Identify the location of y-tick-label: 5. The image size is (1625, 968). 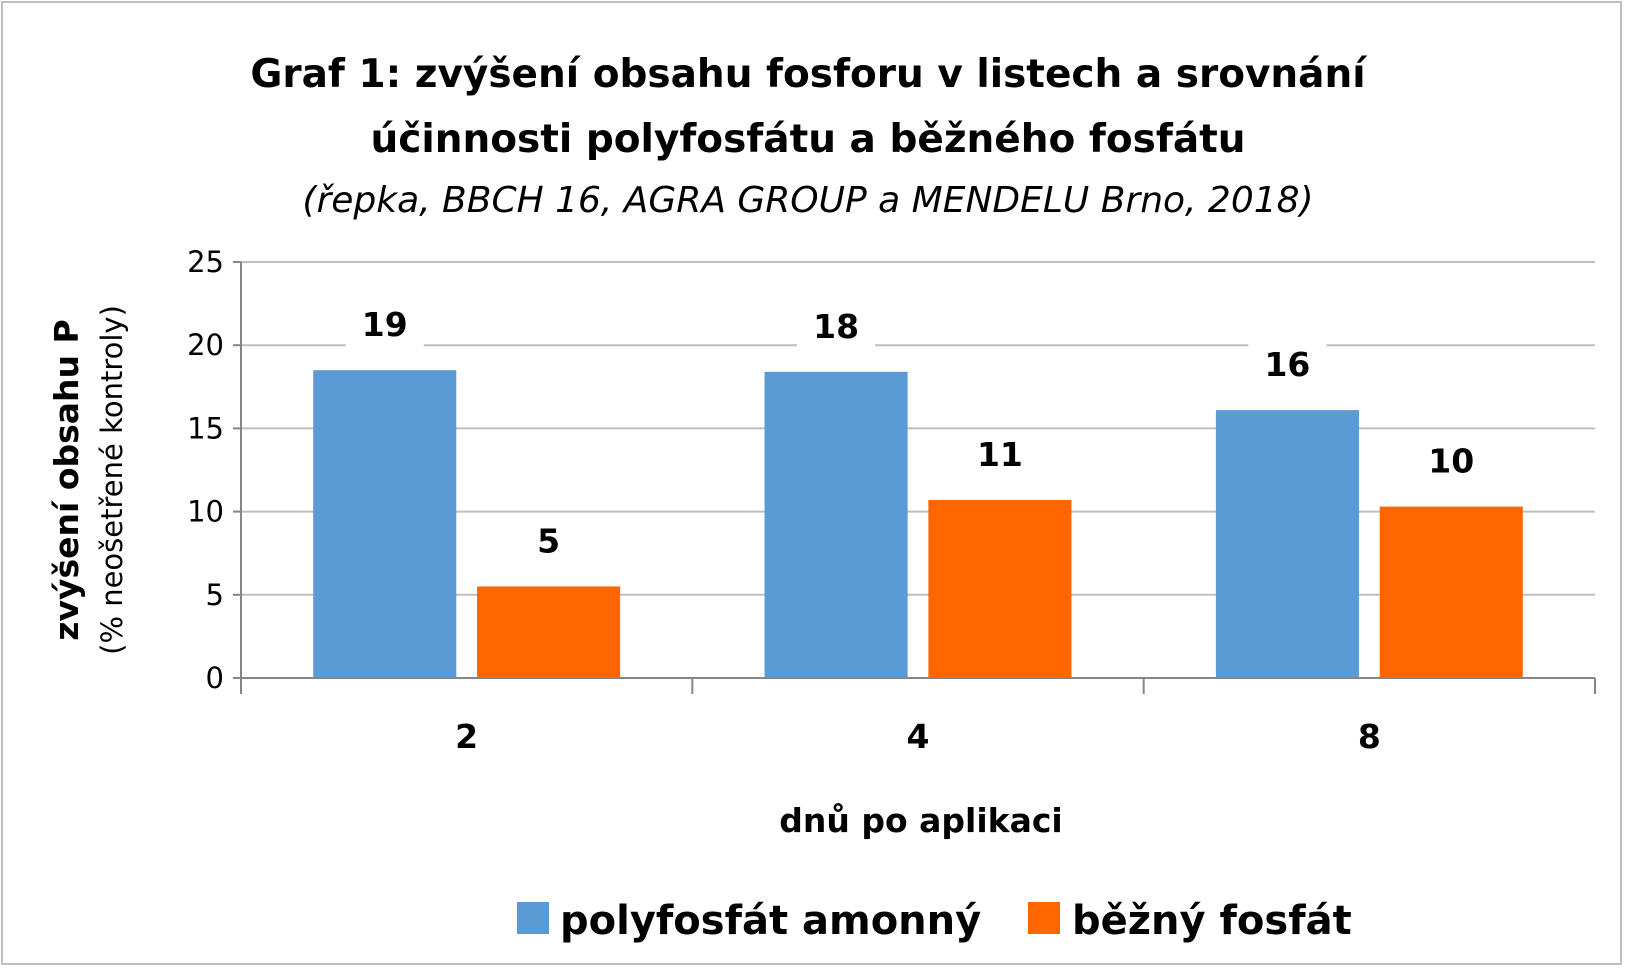
(215, 595).